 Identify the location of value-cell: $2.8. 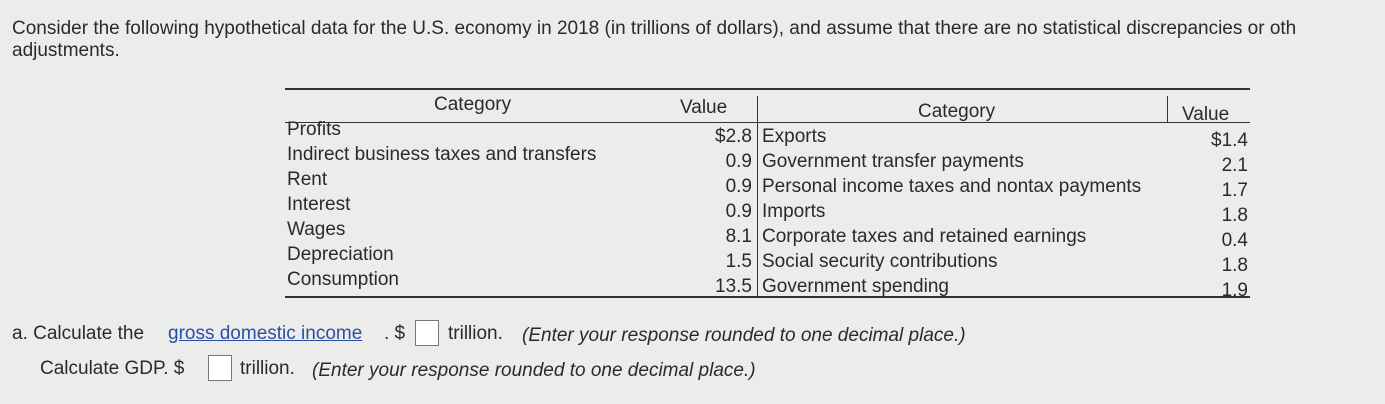
(733, 136).